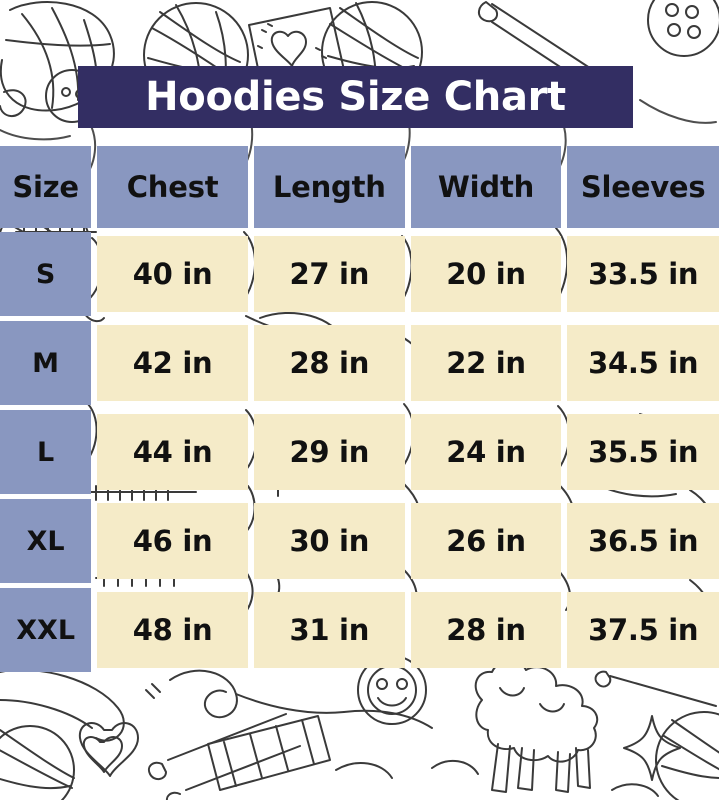 The width and height of the screenshot is (719, 800). What do you see at coordinates (652, 748) in the screenshot?
I see `sparkle-icon` at bounding box center [652, 748].